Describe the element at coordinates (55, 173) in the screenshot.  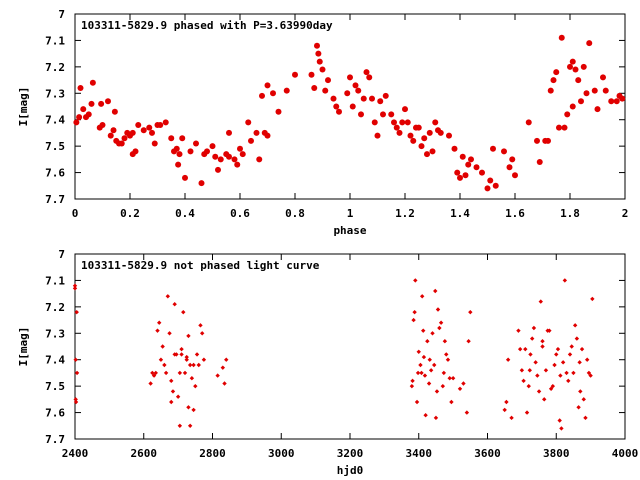
I see `y-tick-label: 7.6` at that location.